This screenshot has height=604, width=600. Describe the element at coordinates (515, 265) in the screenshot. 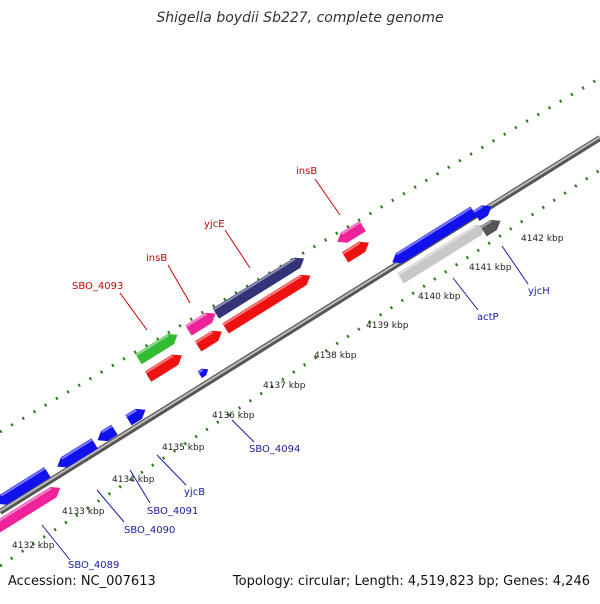

I see `leader-line-yjch` at that location.